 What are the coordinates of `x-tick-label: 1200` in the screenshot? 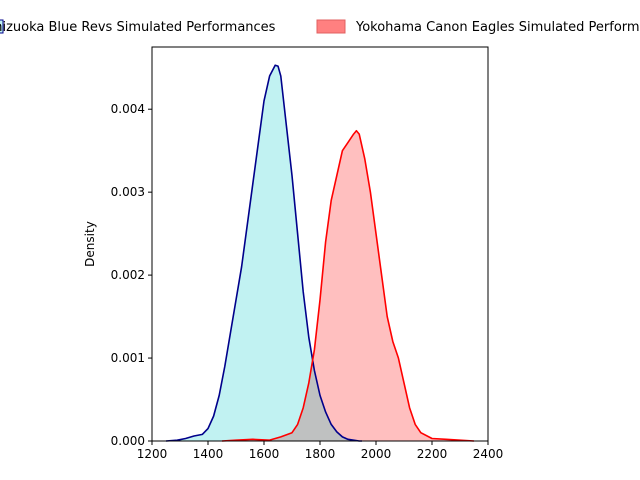 It's located at (152, 454).